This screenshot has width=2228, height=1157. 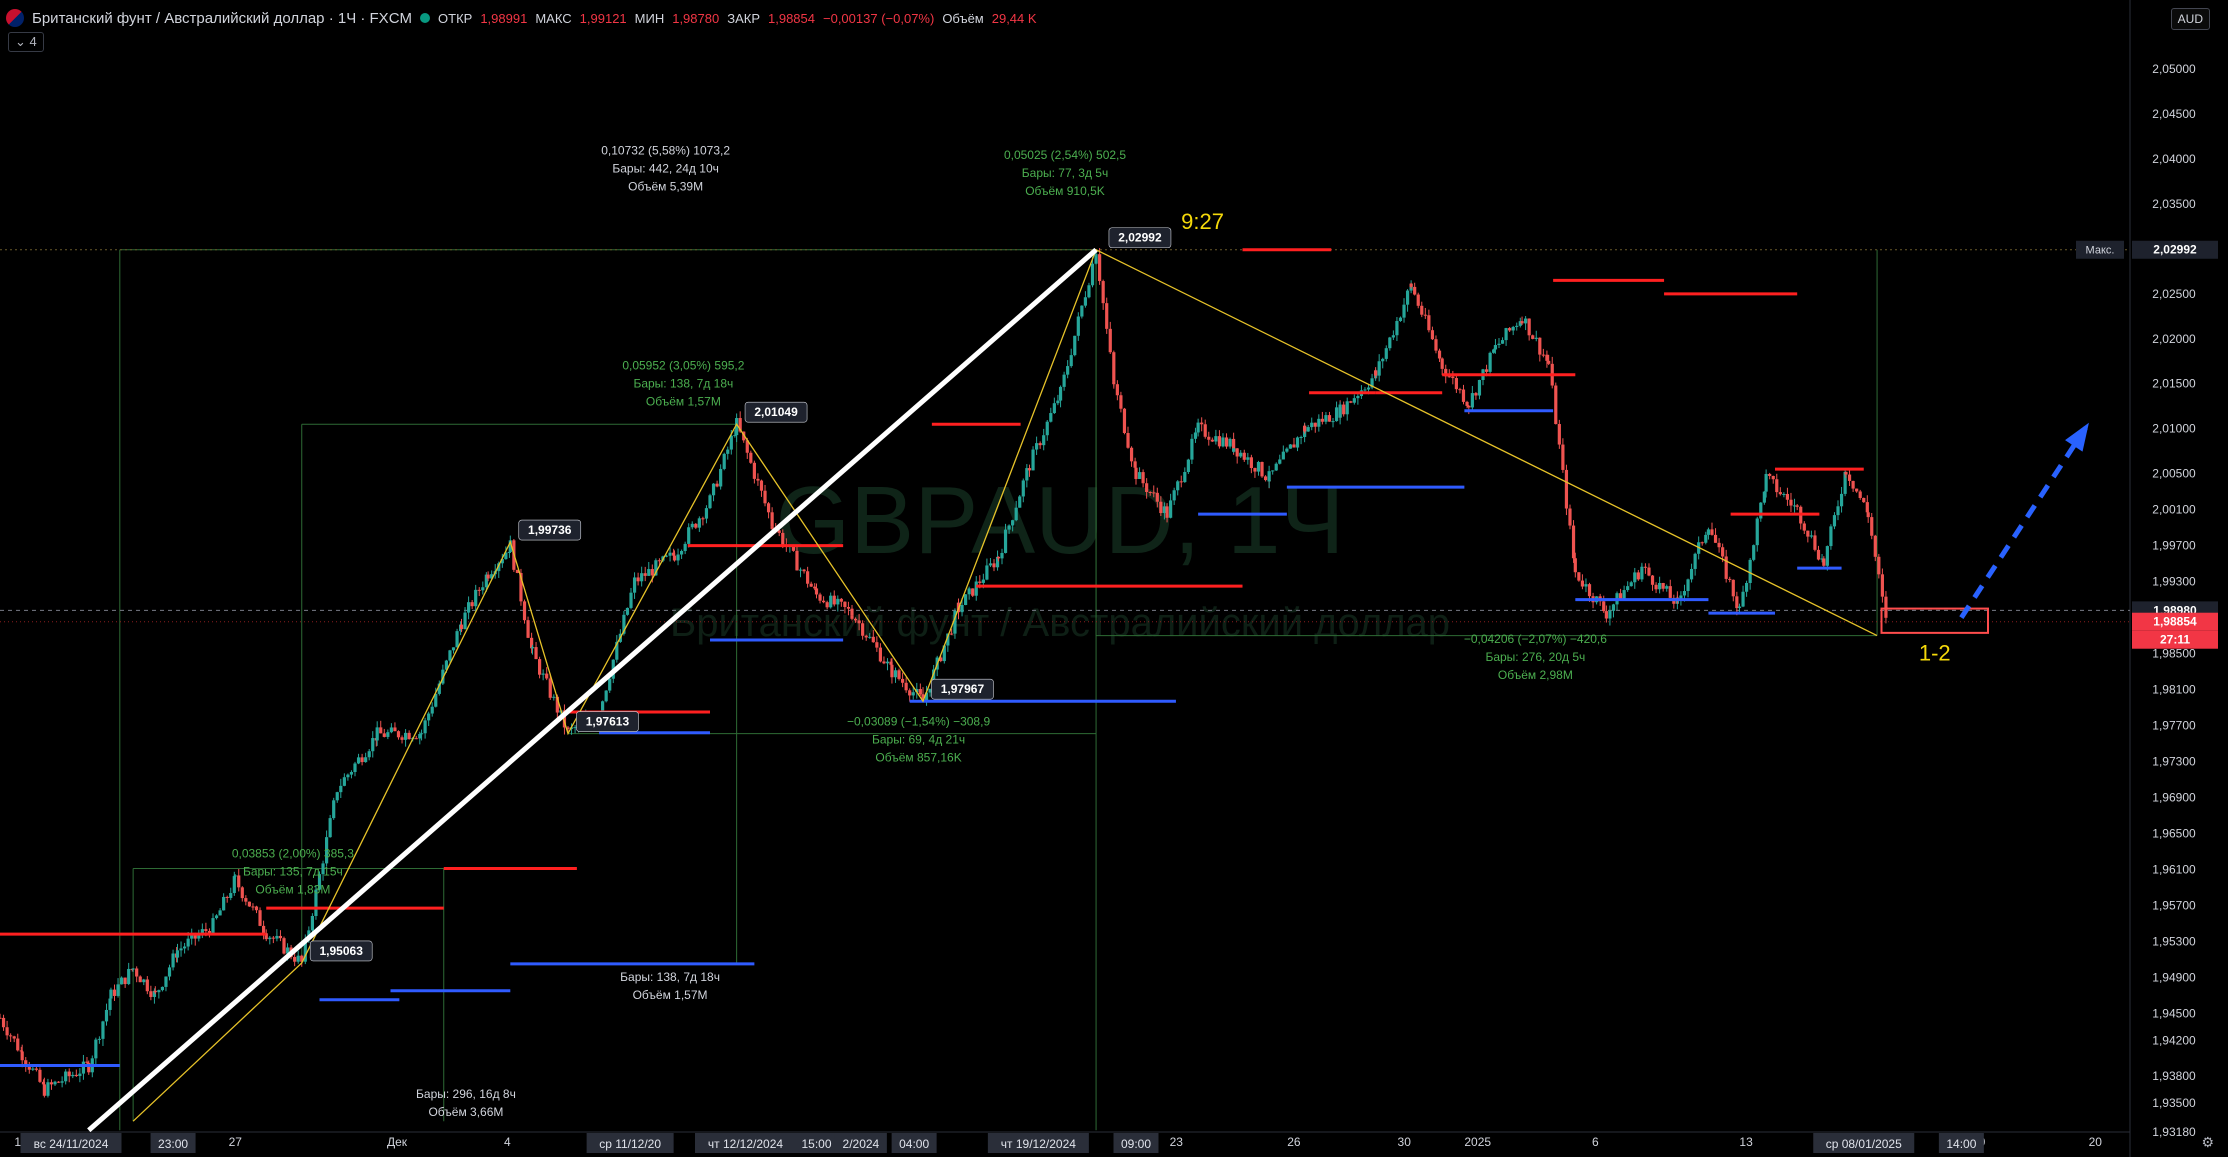 What do you see at coordinates (1477, 1142) in the screenshot?
I see `time-tick-label: 2025` at bounding box center [1477, 1142].